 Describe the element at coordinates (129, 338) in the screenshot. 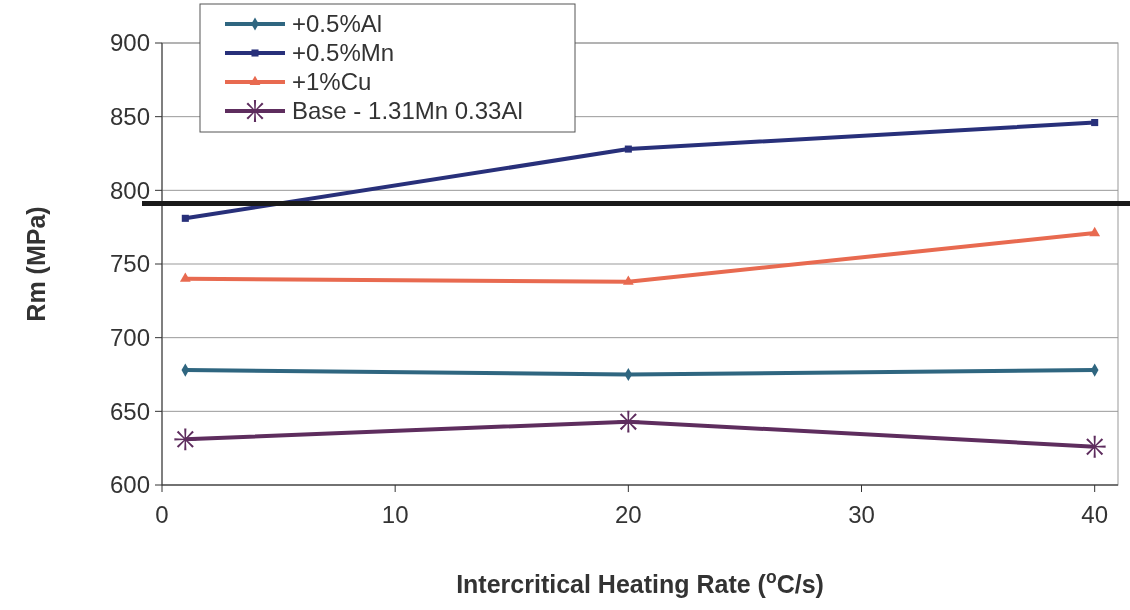

I see `y-tick-label: 700` at that location.